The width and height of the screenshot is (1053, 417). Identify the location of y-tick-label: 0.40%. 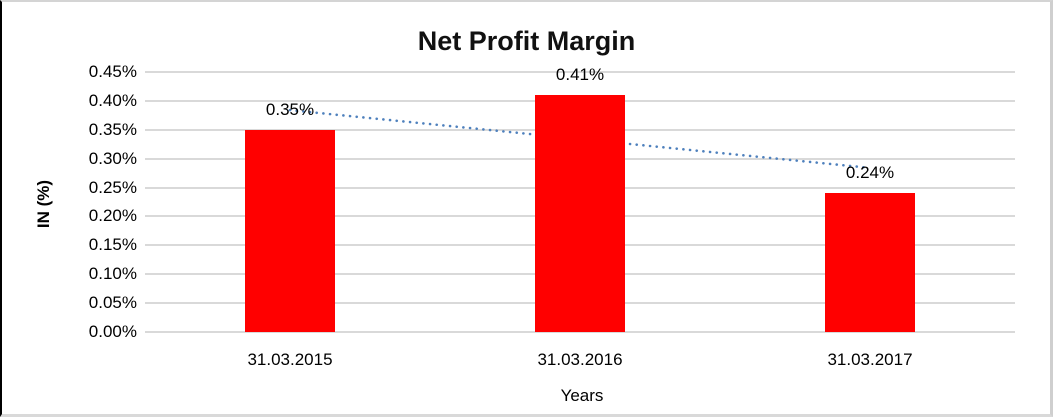
(112, 100).